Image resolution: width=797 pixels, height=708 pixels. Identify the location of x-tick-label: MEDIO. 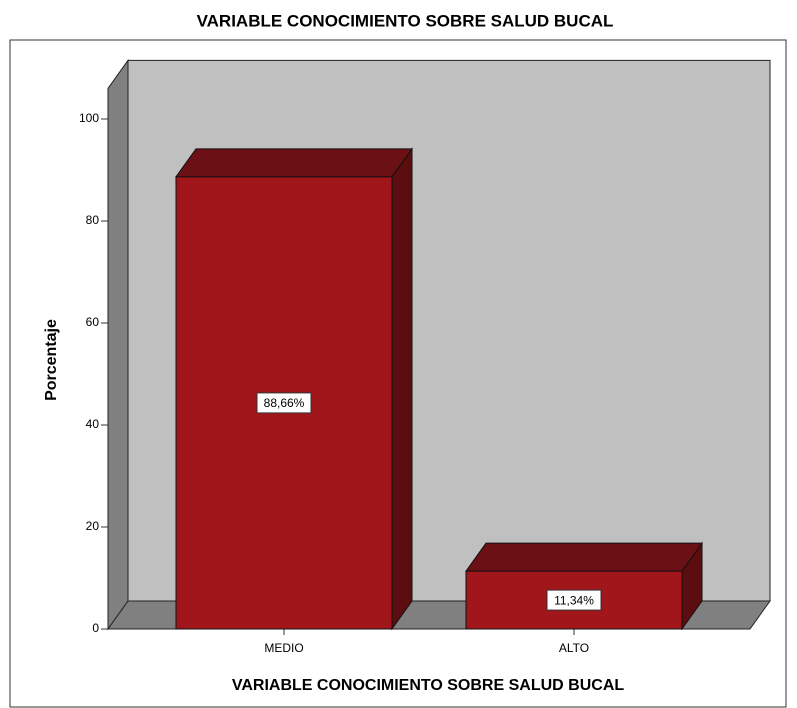
(283, 648).